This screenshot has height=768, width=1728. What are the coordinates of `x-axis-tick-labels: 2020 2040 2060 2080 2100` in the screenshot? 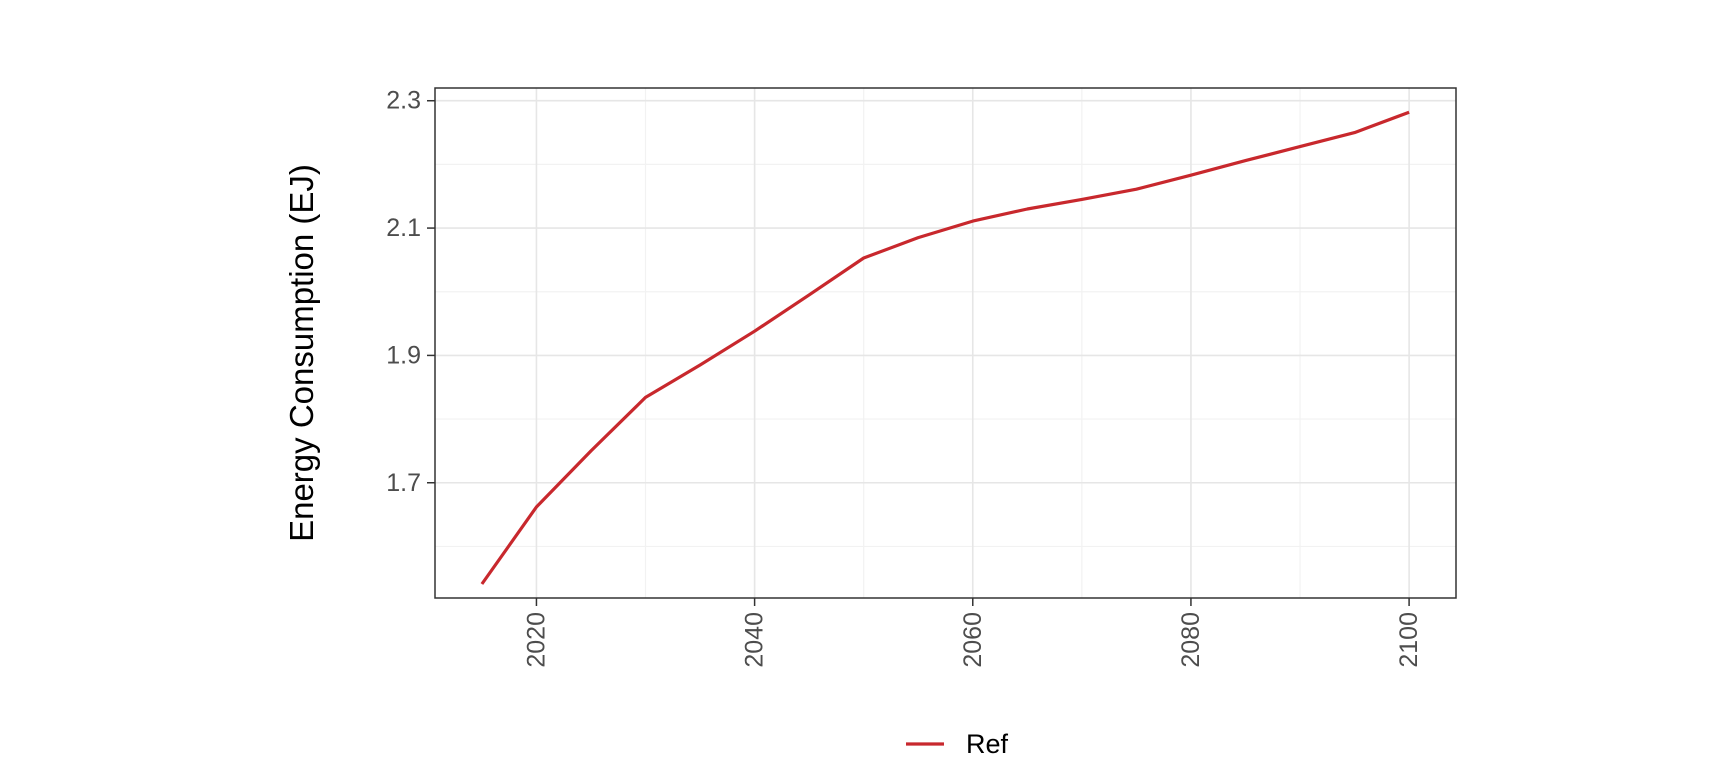 It's located at (972, 640).